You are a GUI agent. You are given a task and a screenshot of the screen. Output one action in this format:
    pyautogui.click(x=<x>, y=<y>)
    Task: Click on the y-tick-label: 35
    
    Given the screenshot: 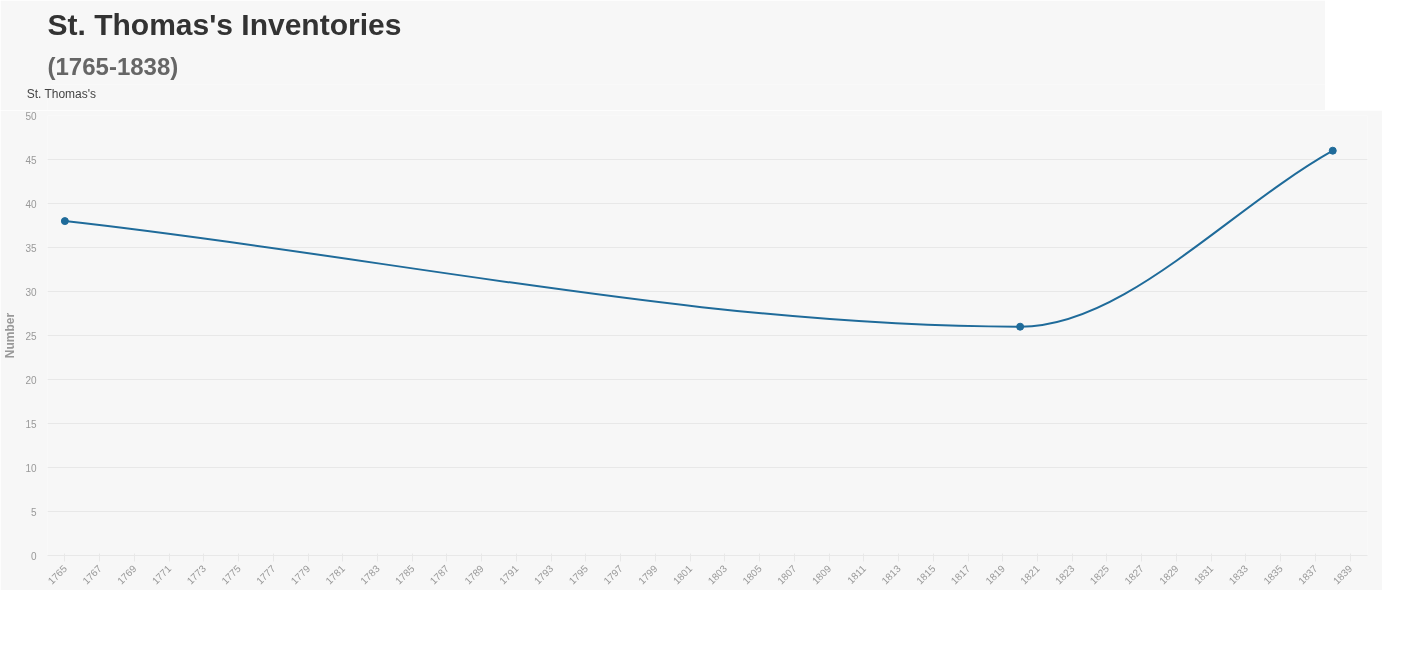 What is the action you would take?
    pyautogui.click(x=31, y=248)
    